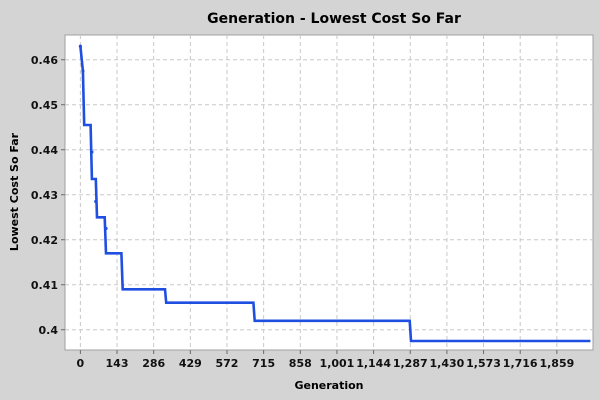 This screenshot has height=400, width=600. I want to click on y-tick-label: 0.41, so click(44, 285).